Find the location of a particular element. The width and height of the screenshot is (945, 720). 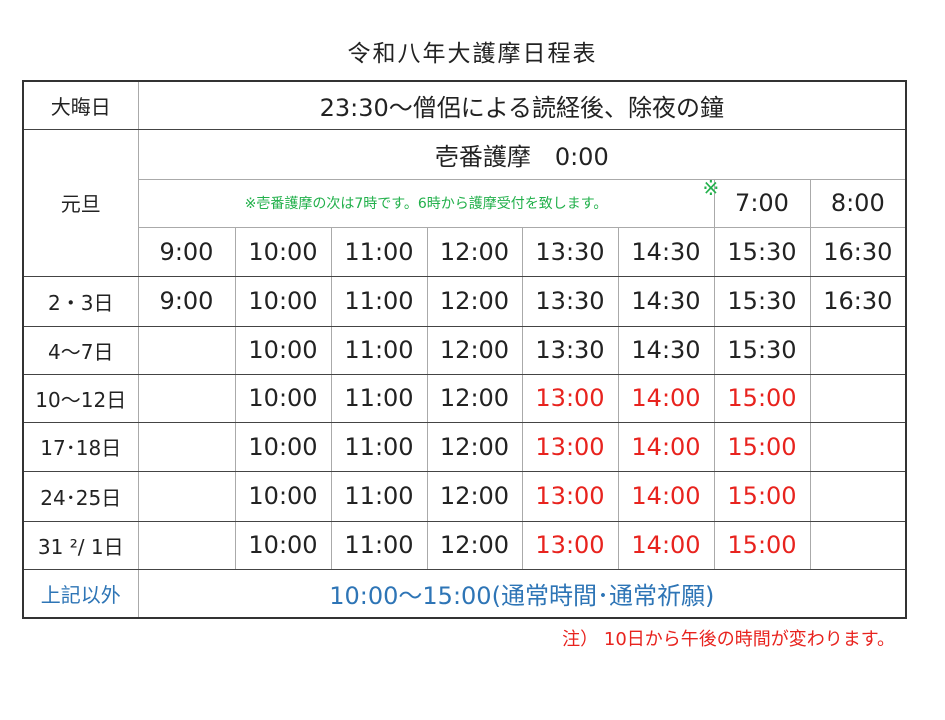

row-d1012: 10〜12日 10:00 11:00 12:00 13:00 14:00 15:00 is located at coordinates (464, 398).